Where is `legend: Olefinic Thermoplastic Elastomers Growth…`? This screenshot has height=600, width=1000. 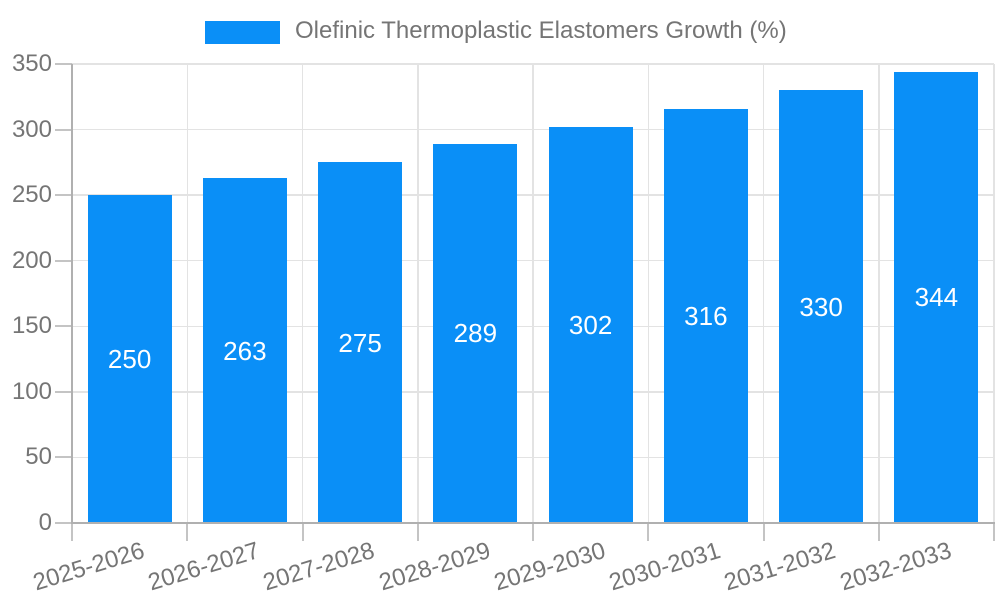 legend: Olefinic Thermoplastic Elastomers Growth… is located at coordinates (500, 28).